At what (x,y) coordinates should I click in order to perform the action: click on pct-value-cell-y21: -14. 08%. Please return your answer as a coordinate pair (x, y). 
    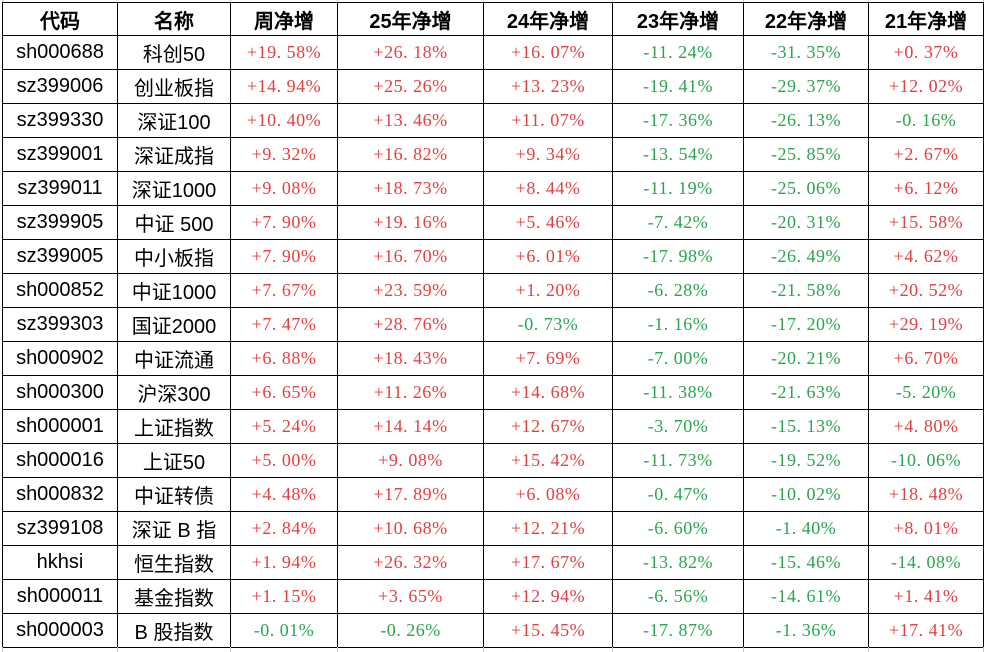
    Looking at the image, I should click on (926, 562).